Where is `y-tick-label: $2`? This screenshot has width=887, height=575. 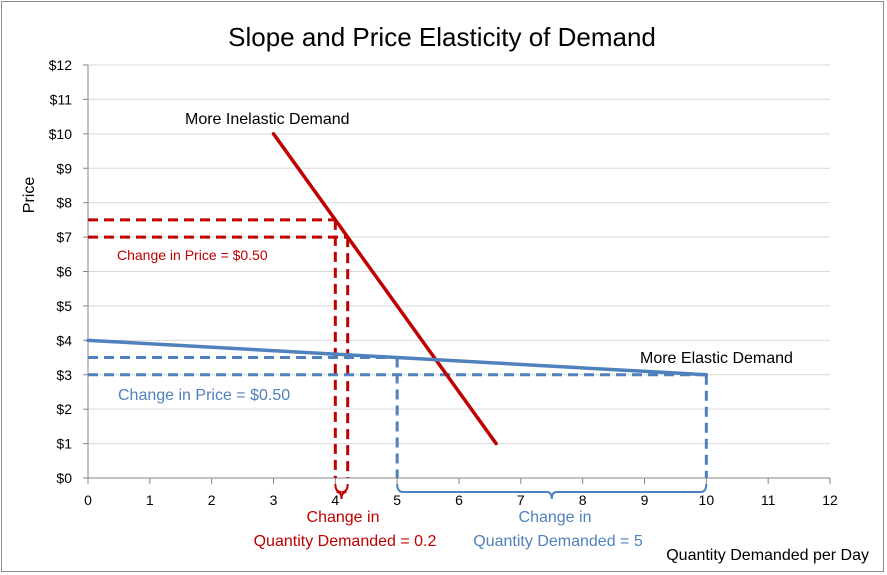
y-tick-label: $2 is located at coordinates (64, 409).